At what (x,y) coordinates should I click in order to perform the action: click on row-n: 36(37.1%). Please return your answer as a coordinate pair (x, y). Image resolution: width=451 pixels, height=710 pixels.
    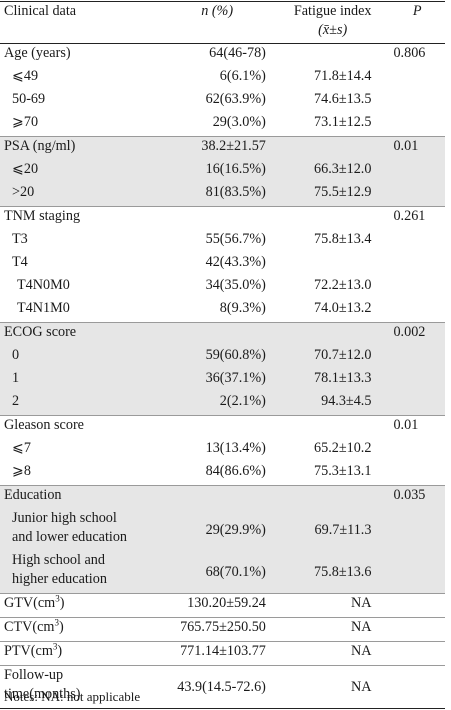
    Looking at the image, I should click on (217, 380).